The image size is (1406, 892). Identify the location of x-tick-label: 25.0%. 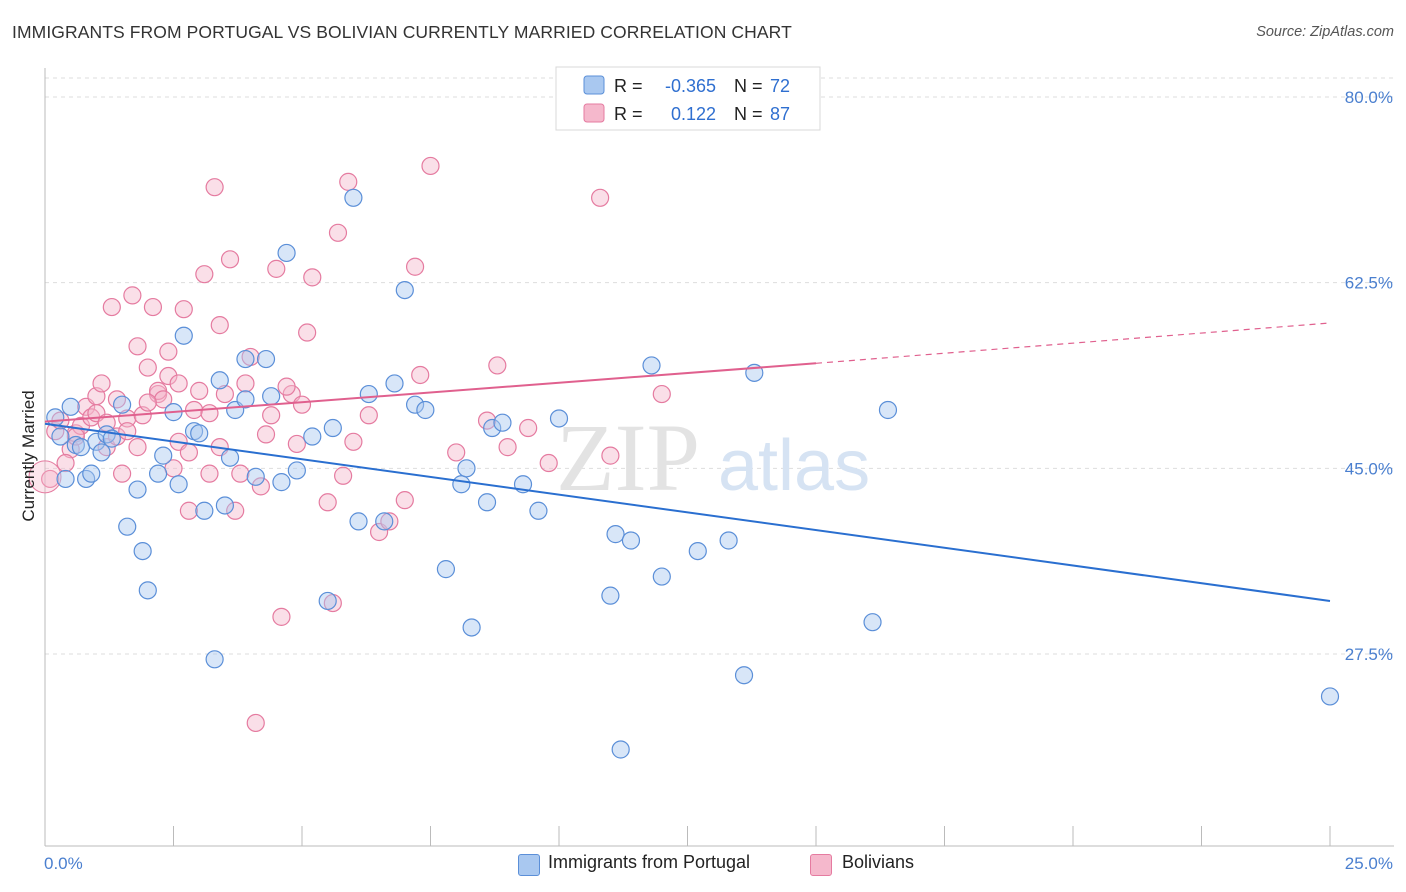
(1369, 863).